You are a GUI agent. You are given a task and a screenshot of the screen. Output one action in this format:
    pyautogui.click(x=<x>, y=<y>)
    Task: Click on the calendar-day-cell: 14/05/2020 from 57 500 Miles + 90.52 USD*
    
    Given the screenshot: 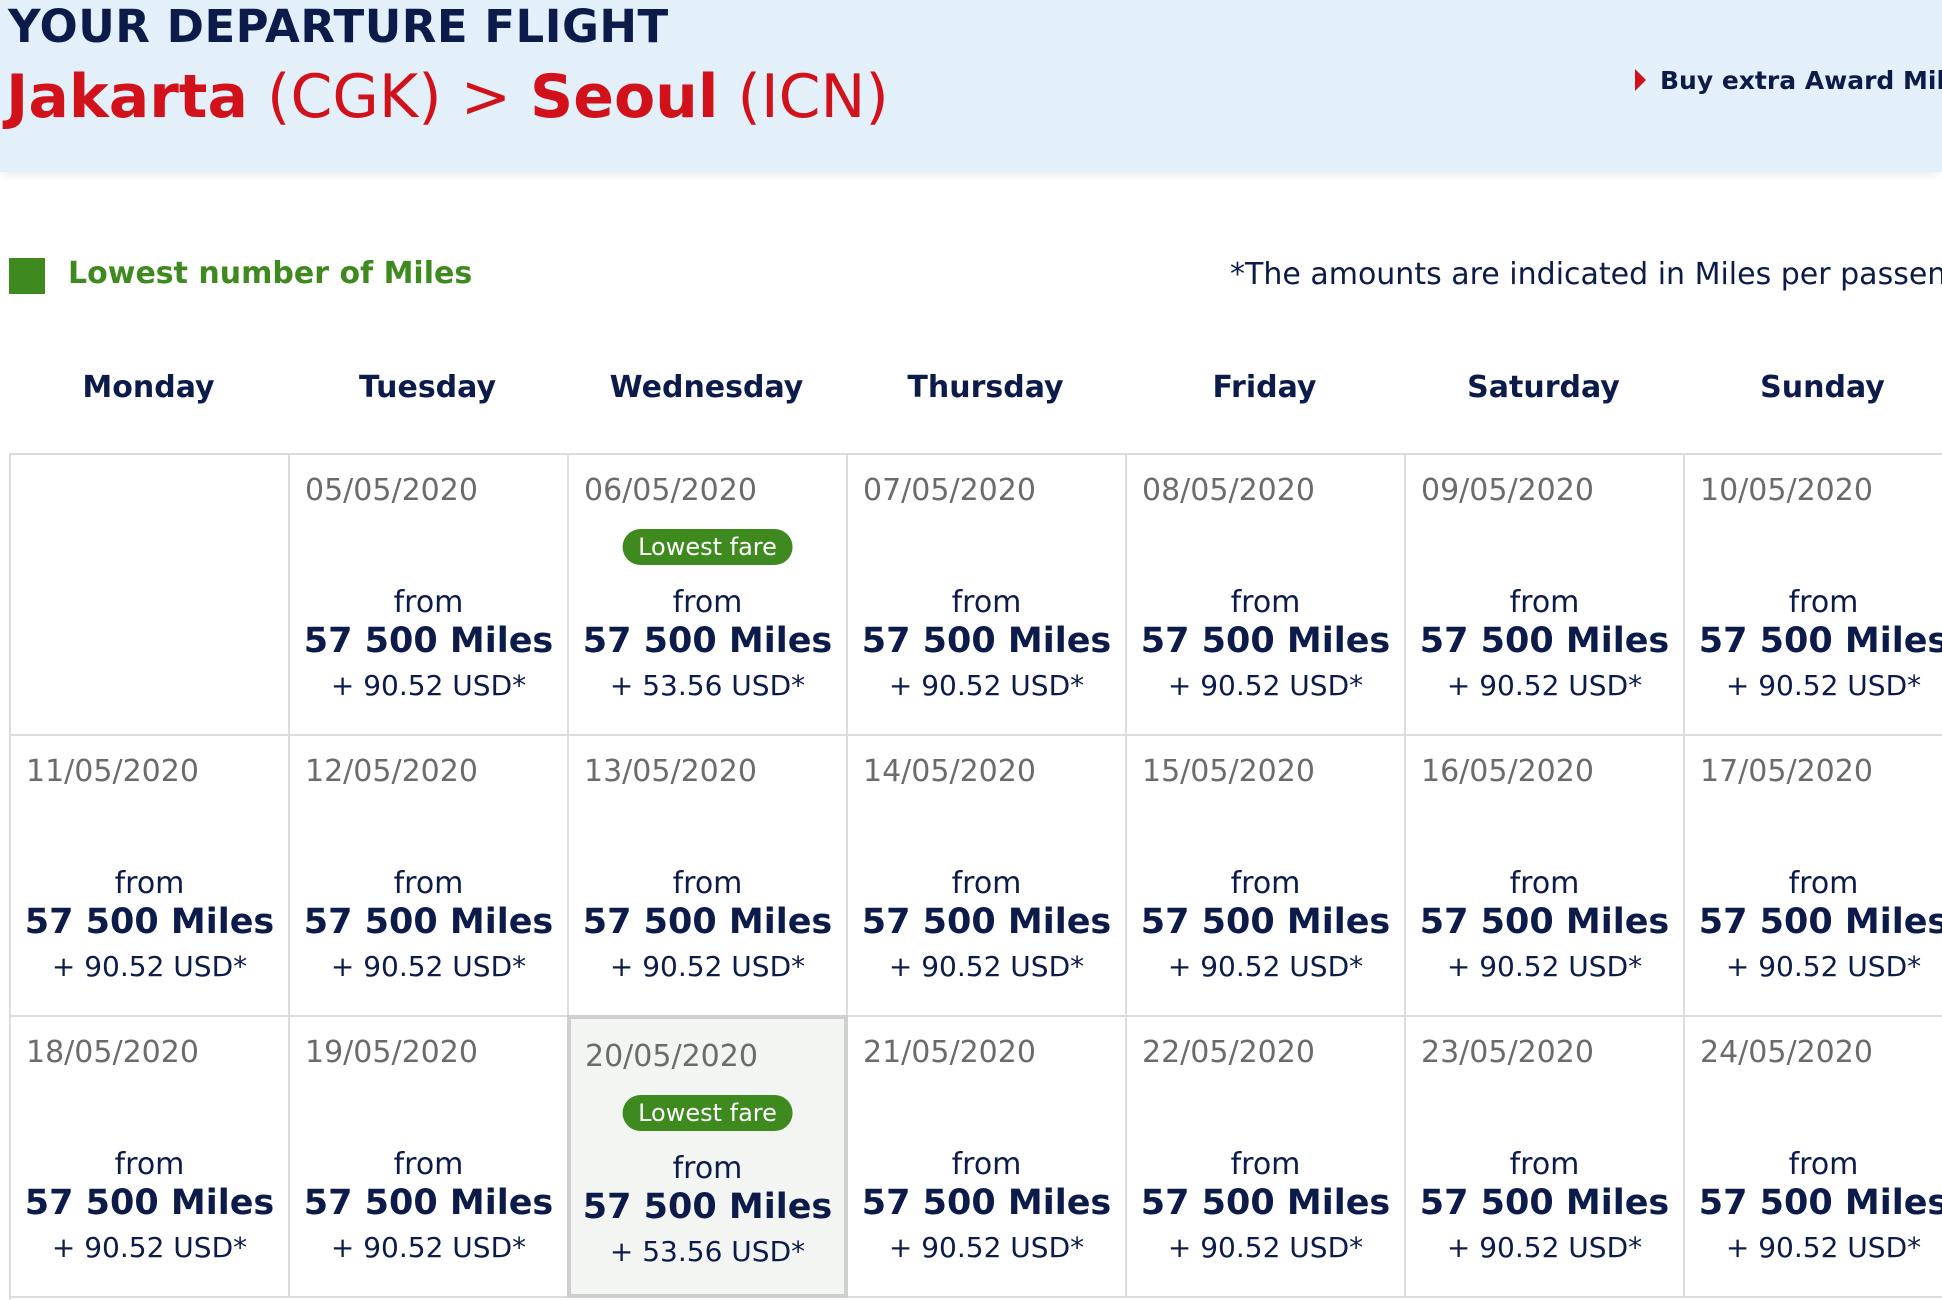 What is the action you would take?
    pyautogui.click(x=987, y=876)
    